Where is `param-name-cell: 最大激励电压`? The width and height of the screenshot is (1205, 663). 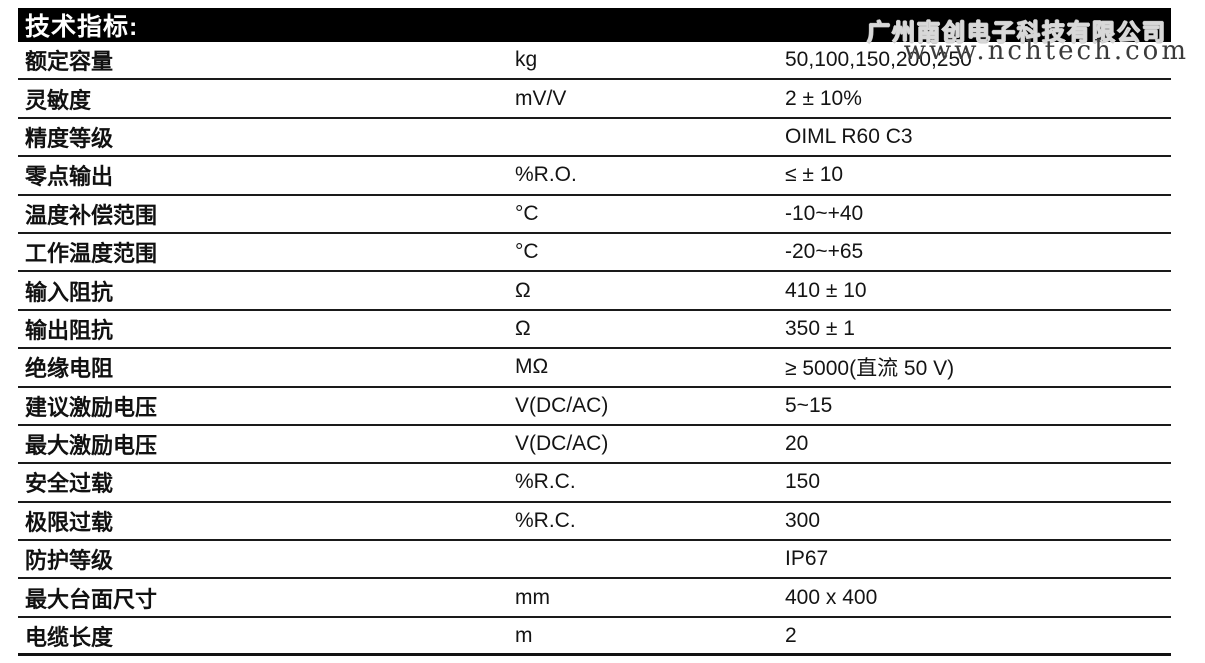
param-name-cell: 最大激励电压 is located at coordinates (91, 446).